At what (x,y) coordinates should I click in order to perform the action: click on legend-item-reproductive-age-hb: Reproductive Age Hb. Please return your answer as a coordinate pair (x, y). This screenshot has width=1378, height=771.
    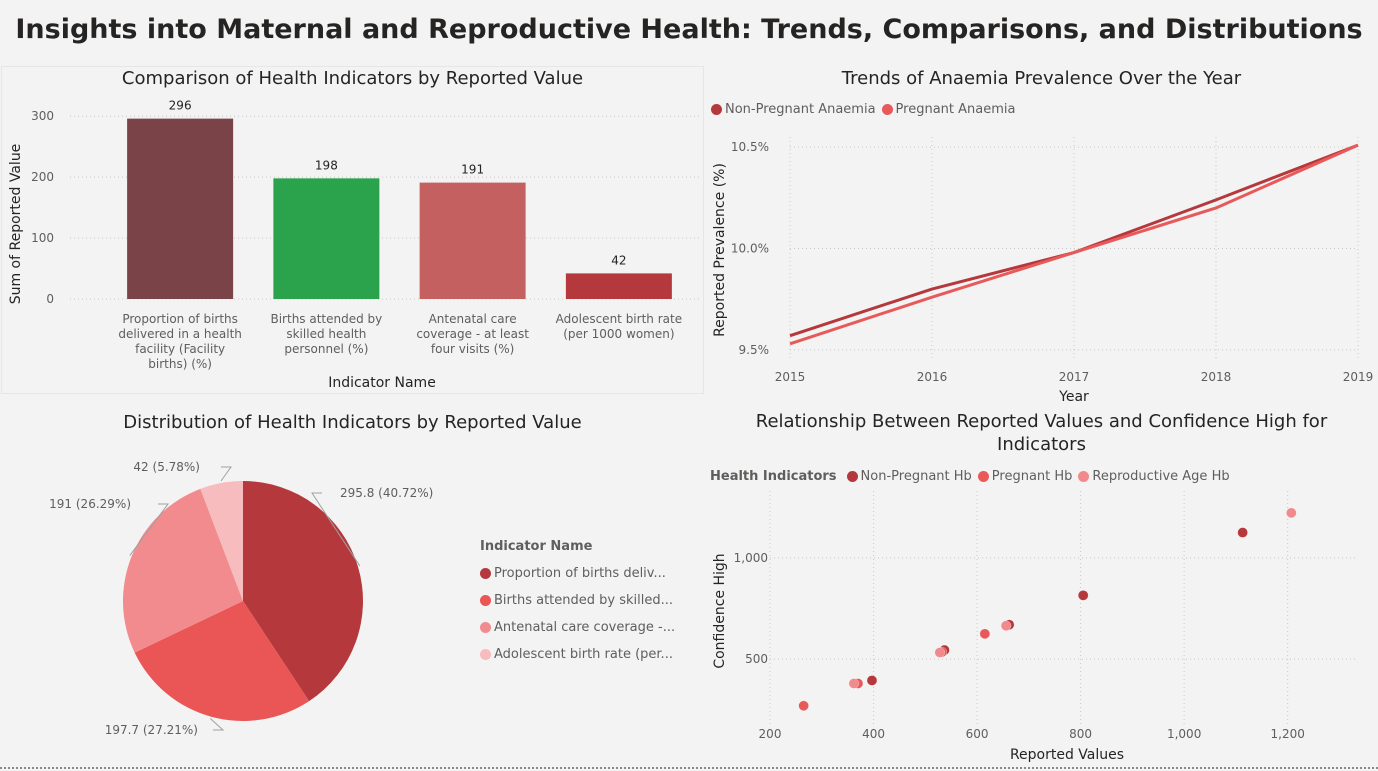
    Looking at the image, I should click on (1154, 476).